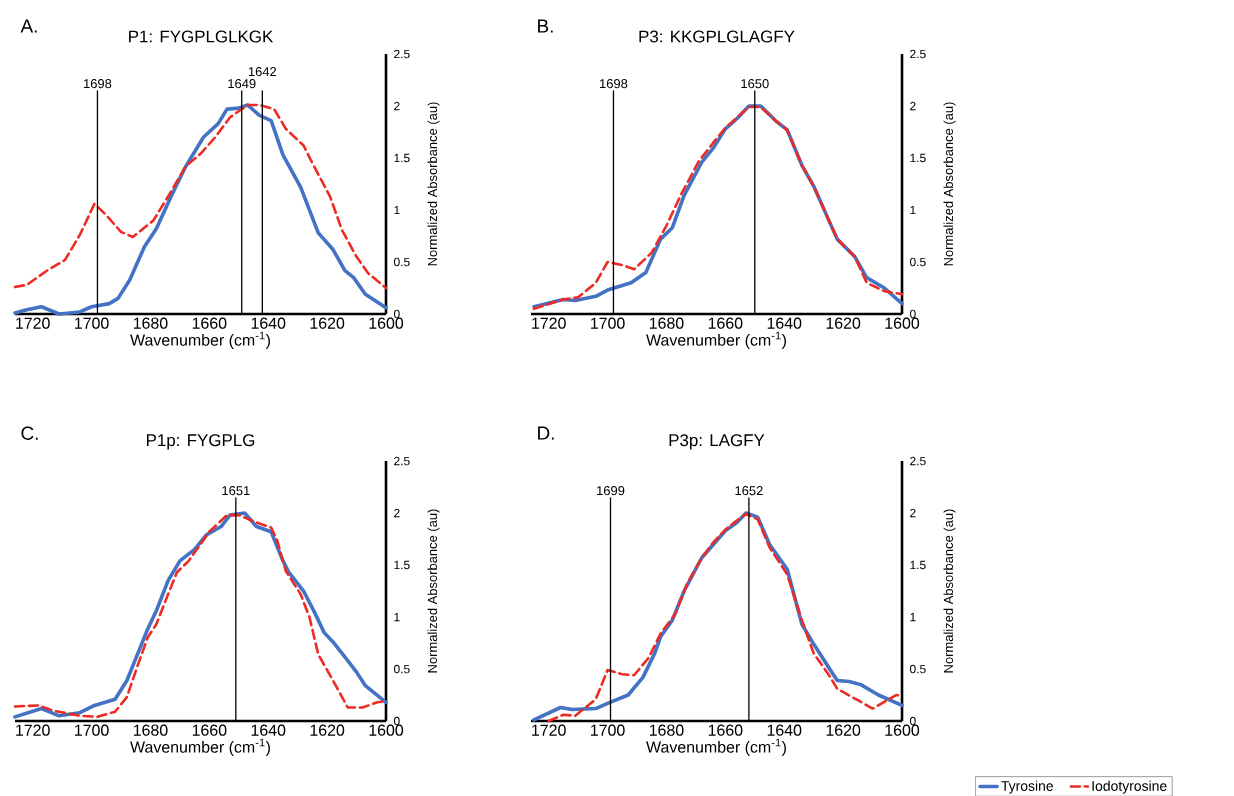 The image size is (1234, 796). Describe the element at coordinates (262, 71) in the screenshot. I see `ref-line-label: 1642` at that location.